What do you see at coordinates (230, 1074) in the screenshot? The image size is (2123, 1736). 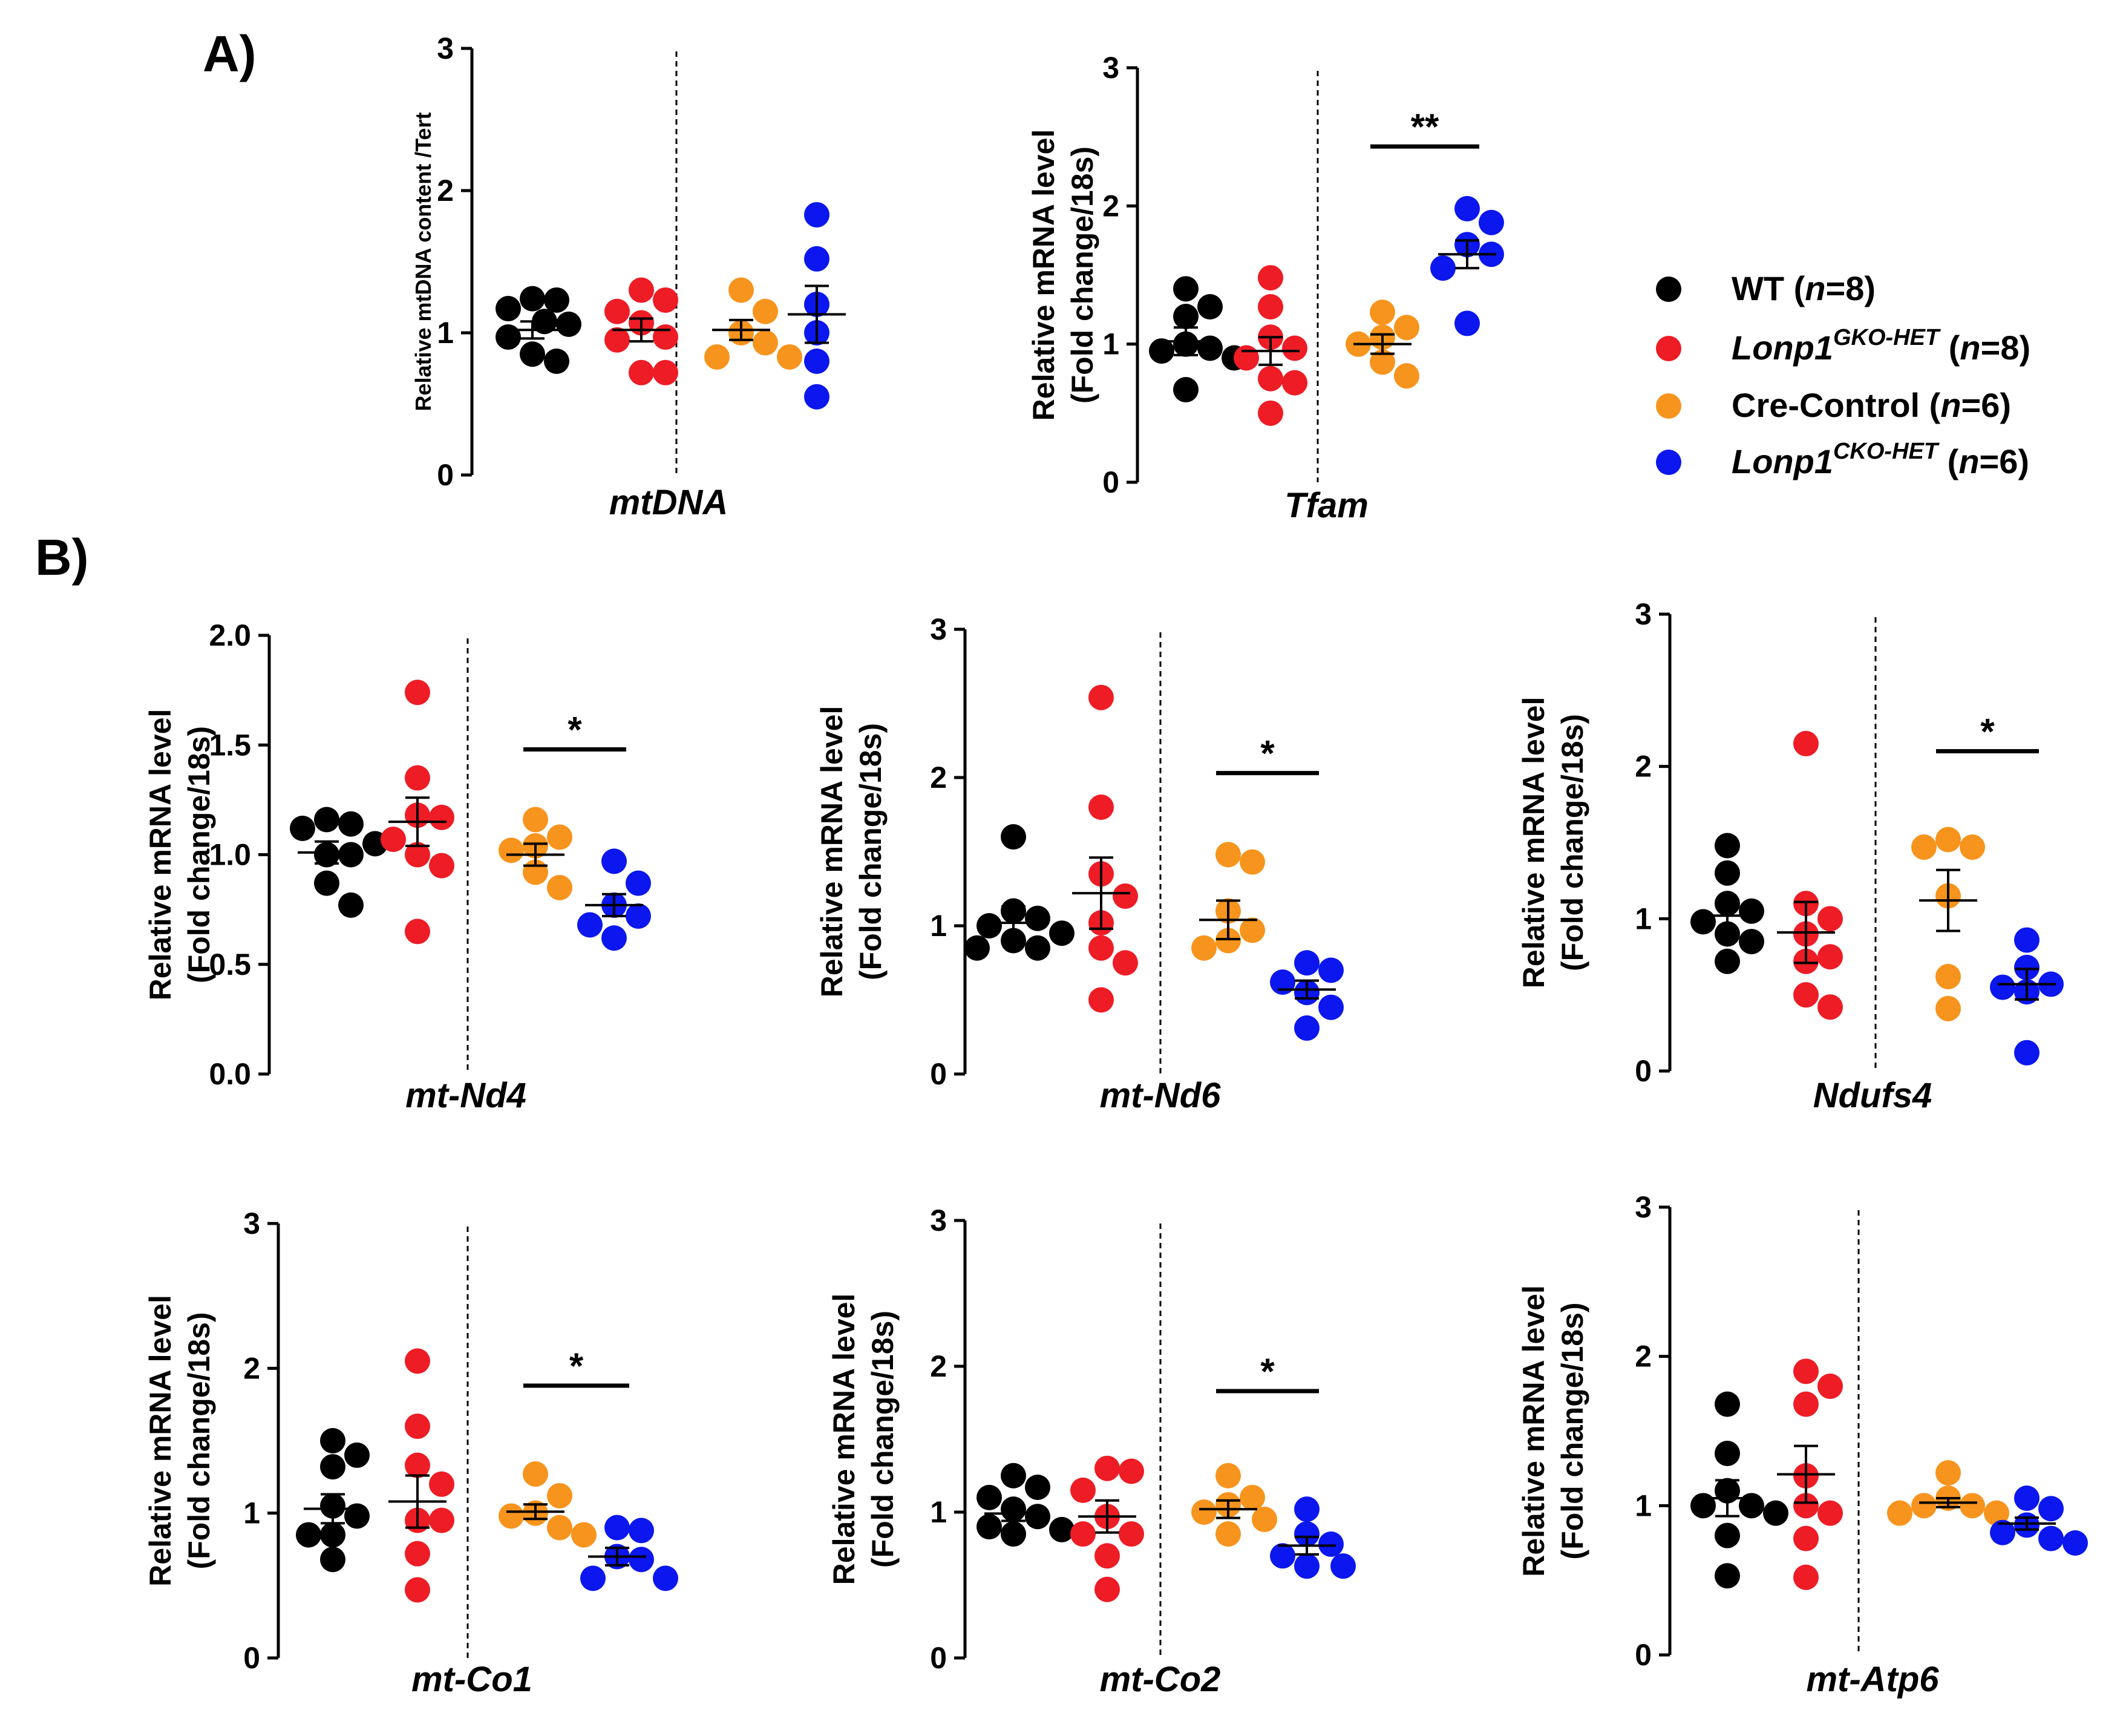 I see `y-tick-label: 0.0` at bounding box center [230, 1074].